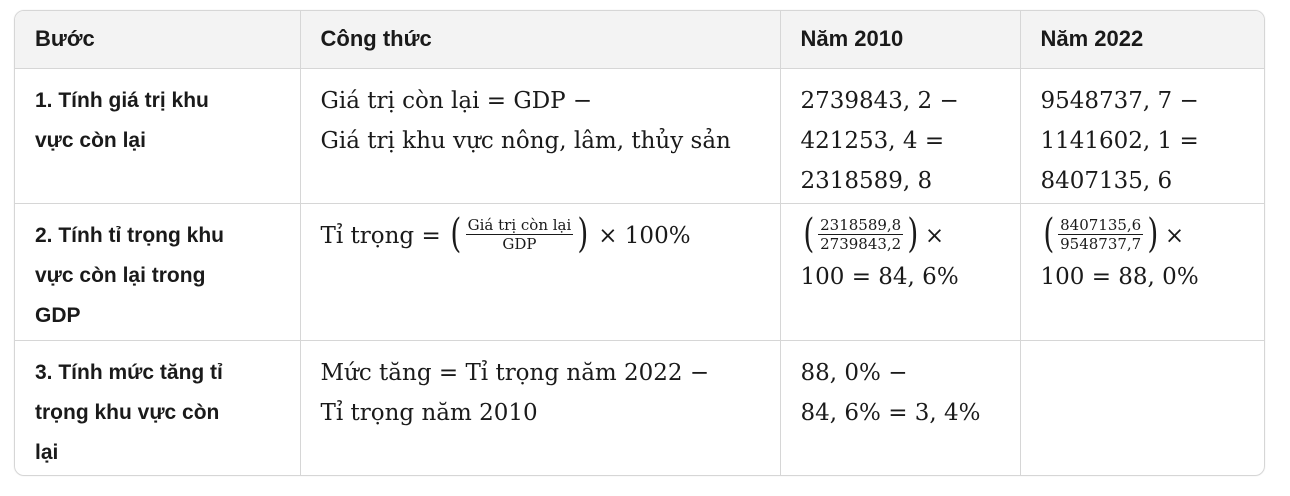 This screenshot has width=1290, height=496. What do you see at coordinates (1101, 244) in the screenshot?
I see `fraction-denominator: 9548737,7` at bounding box center [1101, 244].